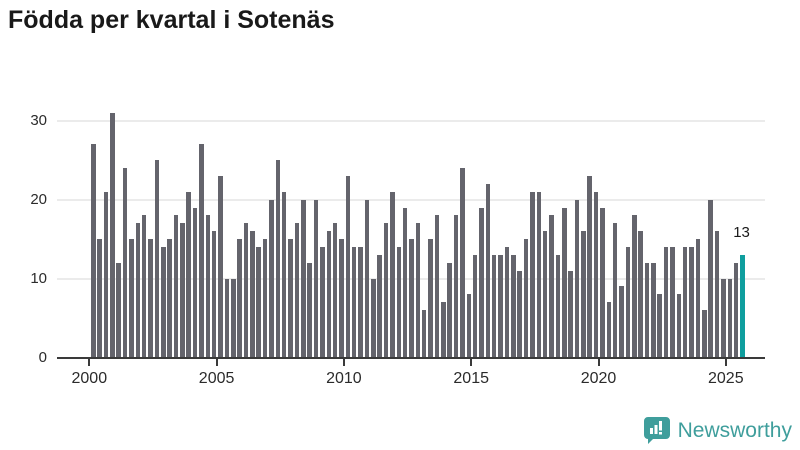 Image resolution: width=800 pixels, height=450 pixels. I want to click on x-axis-tick-label: 2005, so click(216, 378).